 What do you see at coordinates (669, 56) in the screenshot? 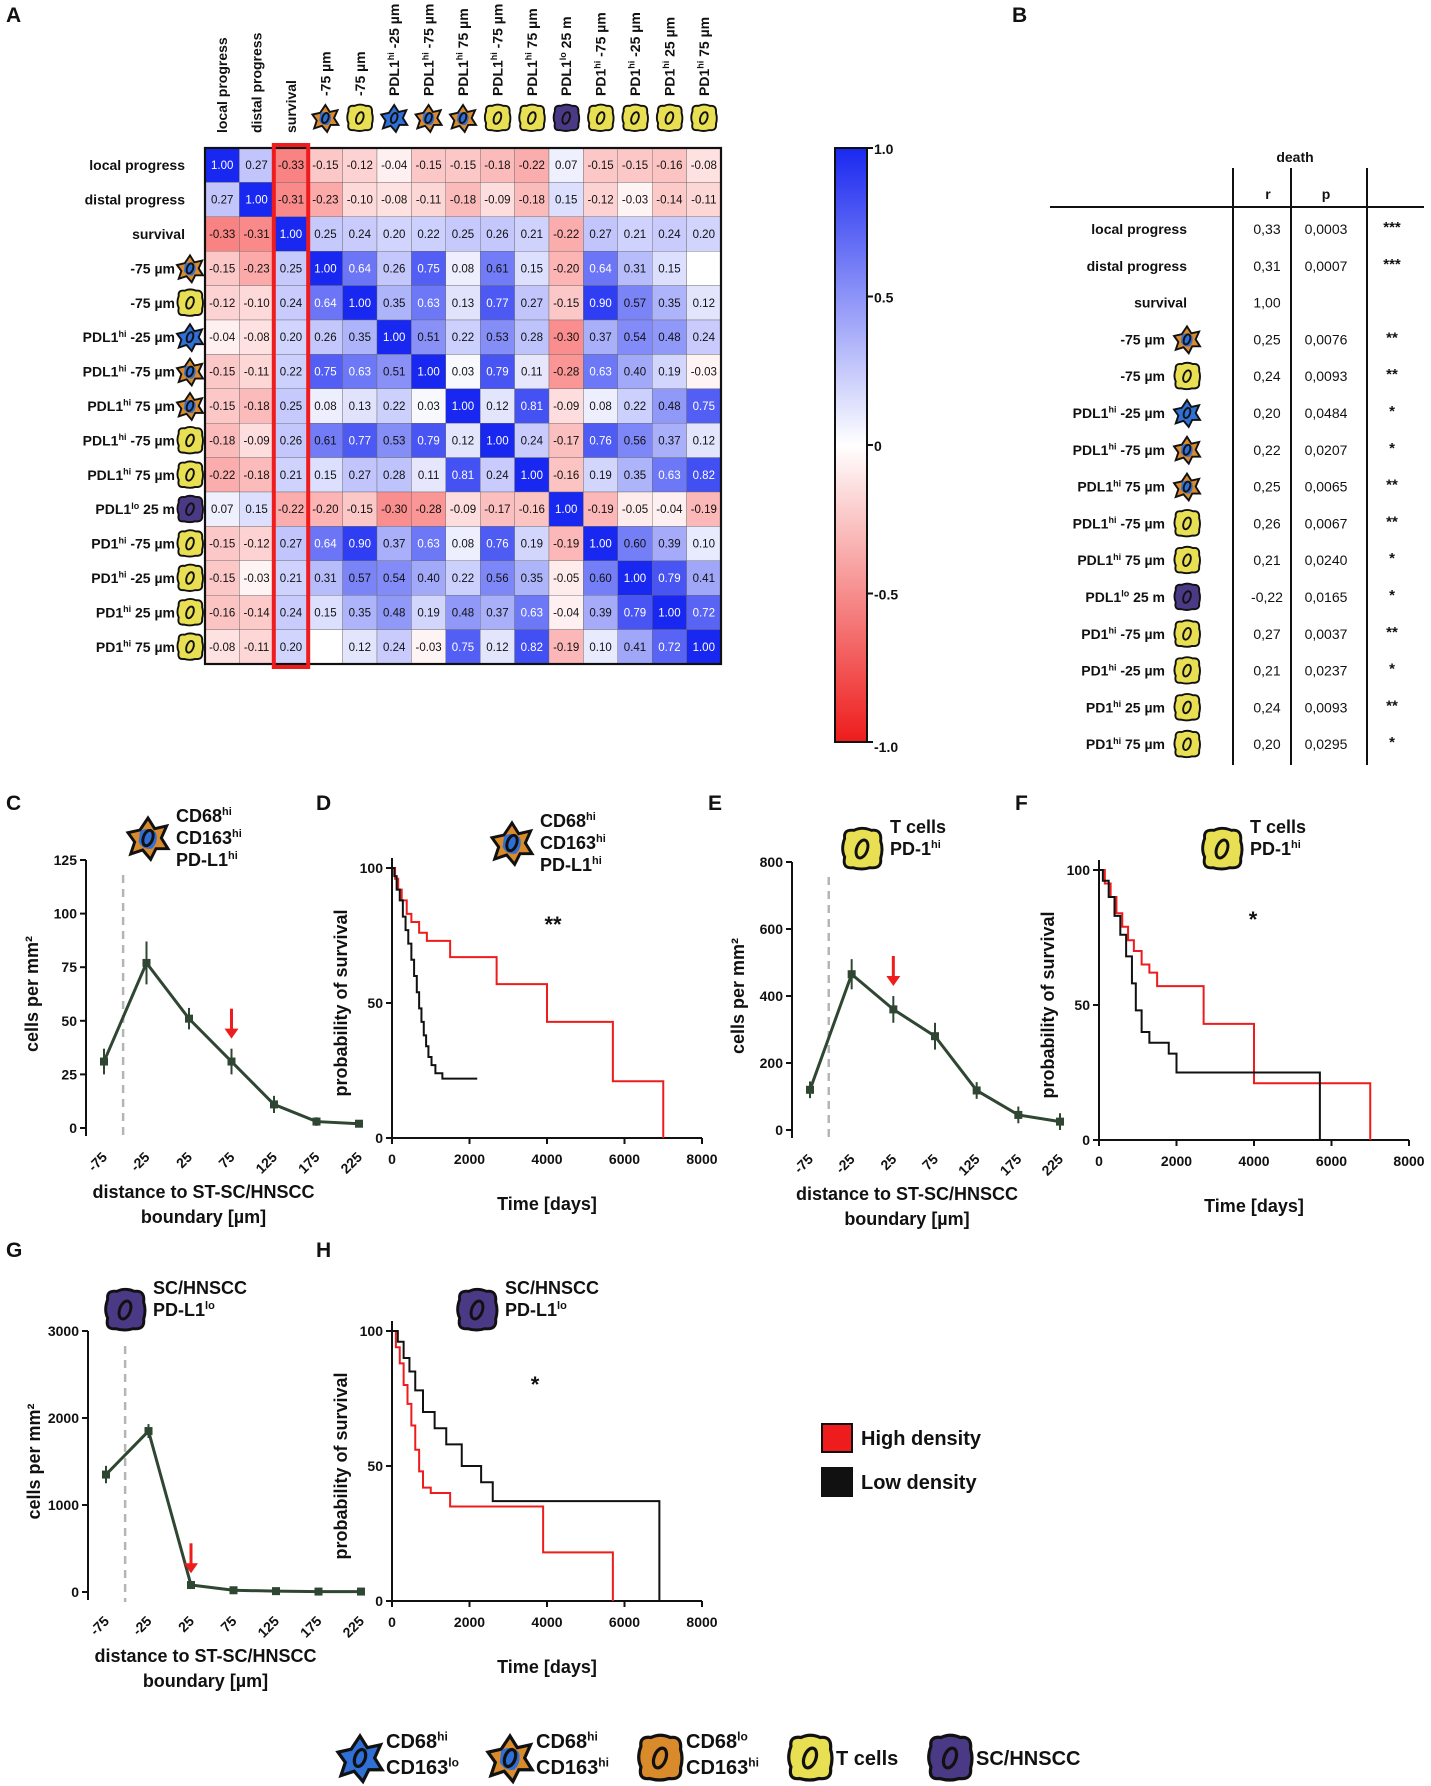
I see `column-label: PD1hi 25 µm` at bounding box center [669, 56].